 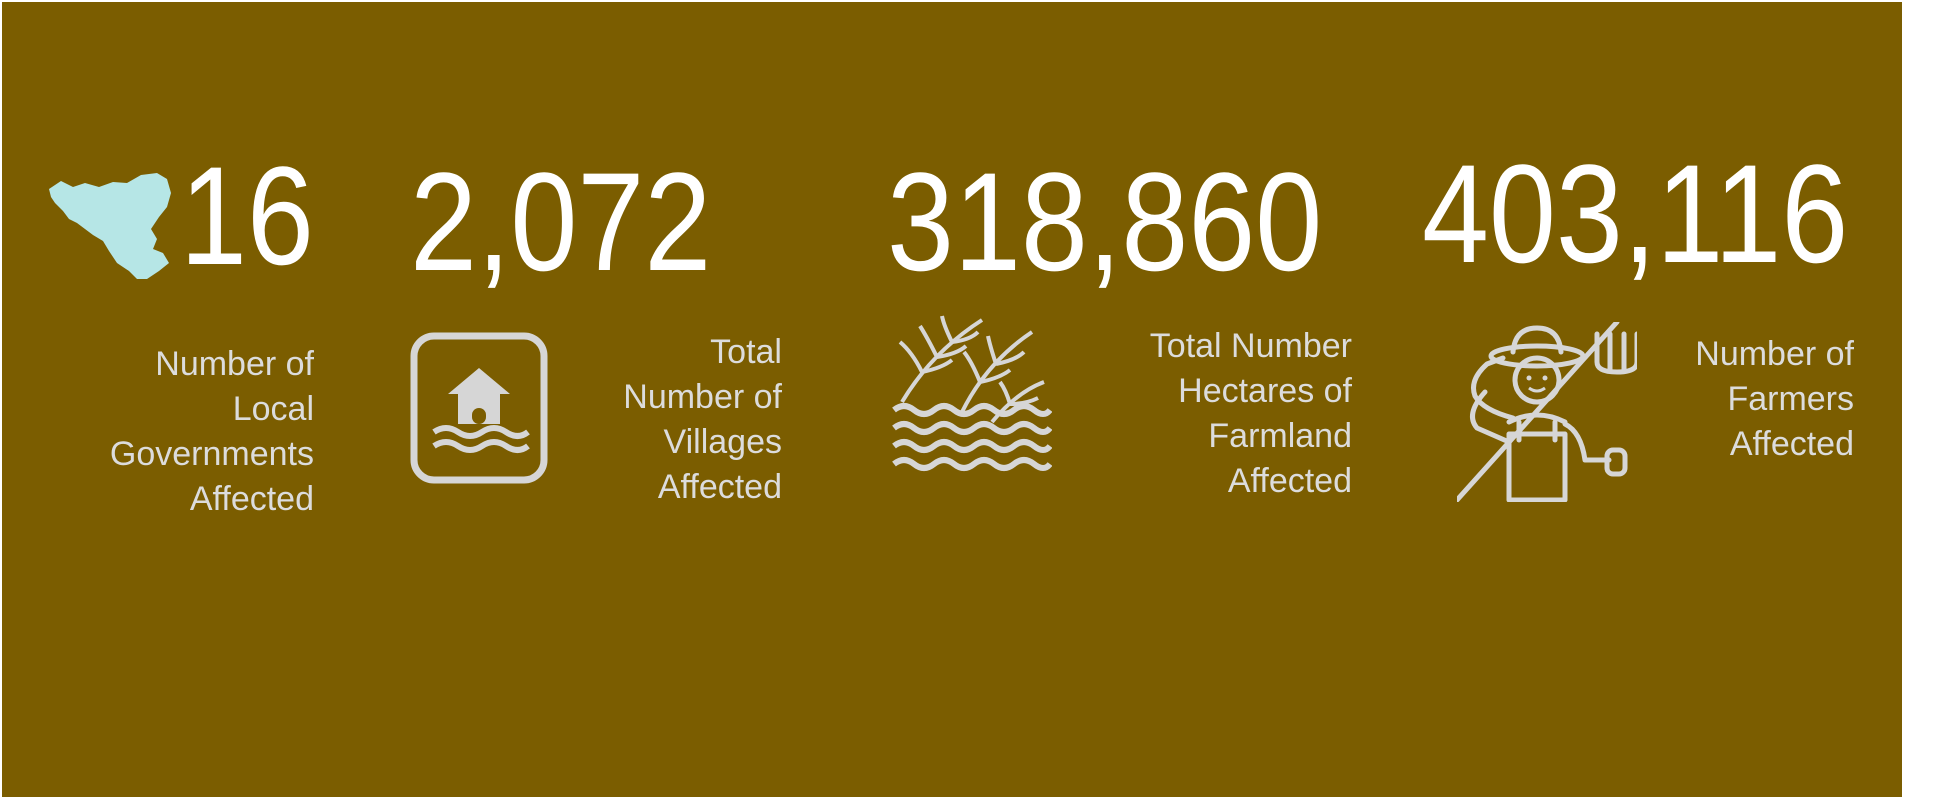 What do you see at coordinates (211, 431) in the screenshot?
I see `stat-label-local-governments: Number of Local Governments Affected` at bounding box center [211, 431].